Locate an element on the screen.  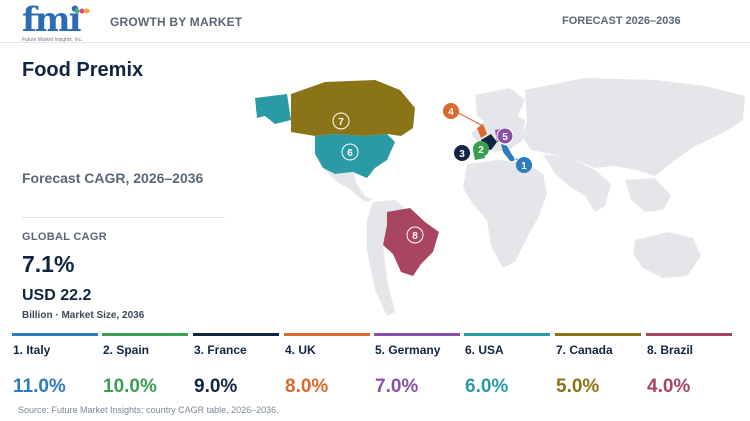
country-card-canada: 7. Canada 5.0% is located at coordinates (598, 368).